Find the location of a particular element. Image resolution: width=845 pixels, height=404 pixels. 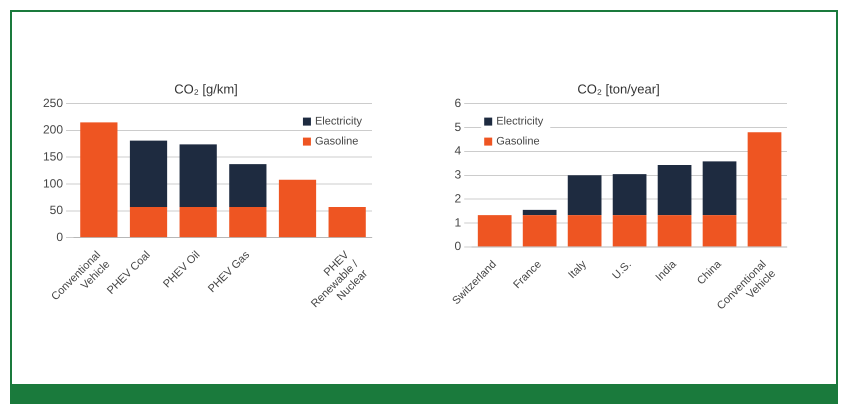

y-tick-label: 100 is located at coordinates (53, 183).